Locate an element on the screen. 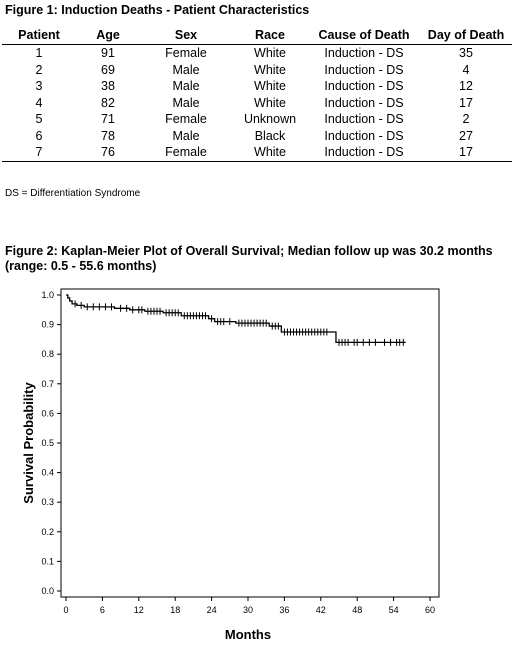 Image resolution: width=520 pixels, height=646 pixels. cell-race: Black is located at coordinates (270, 135).